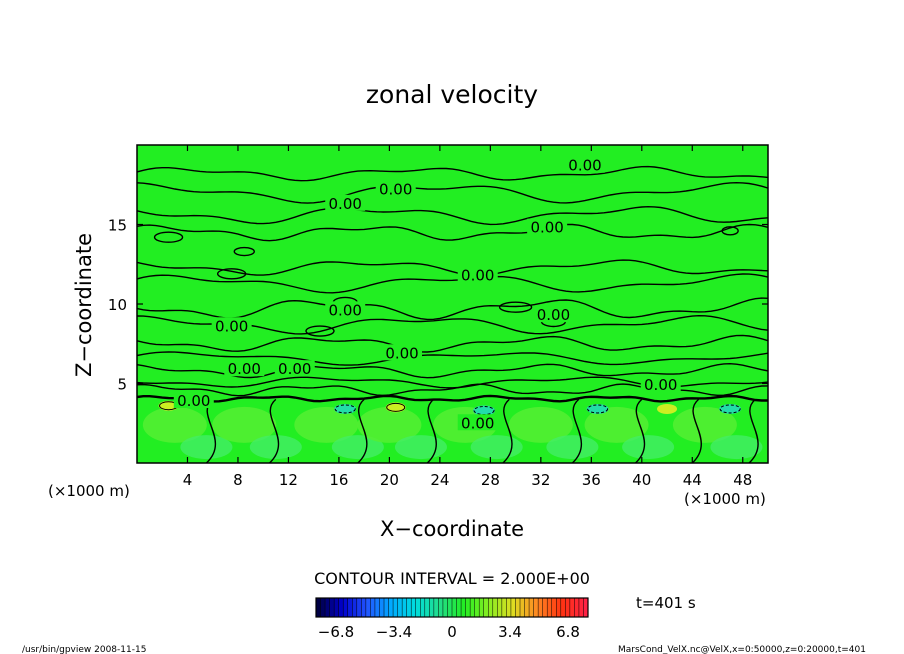 The width and height of the screenshot is (904, 654). Describe the element at coordinates (122, 385) in the screenshot. I see `y-tick-label: 5` at that location.